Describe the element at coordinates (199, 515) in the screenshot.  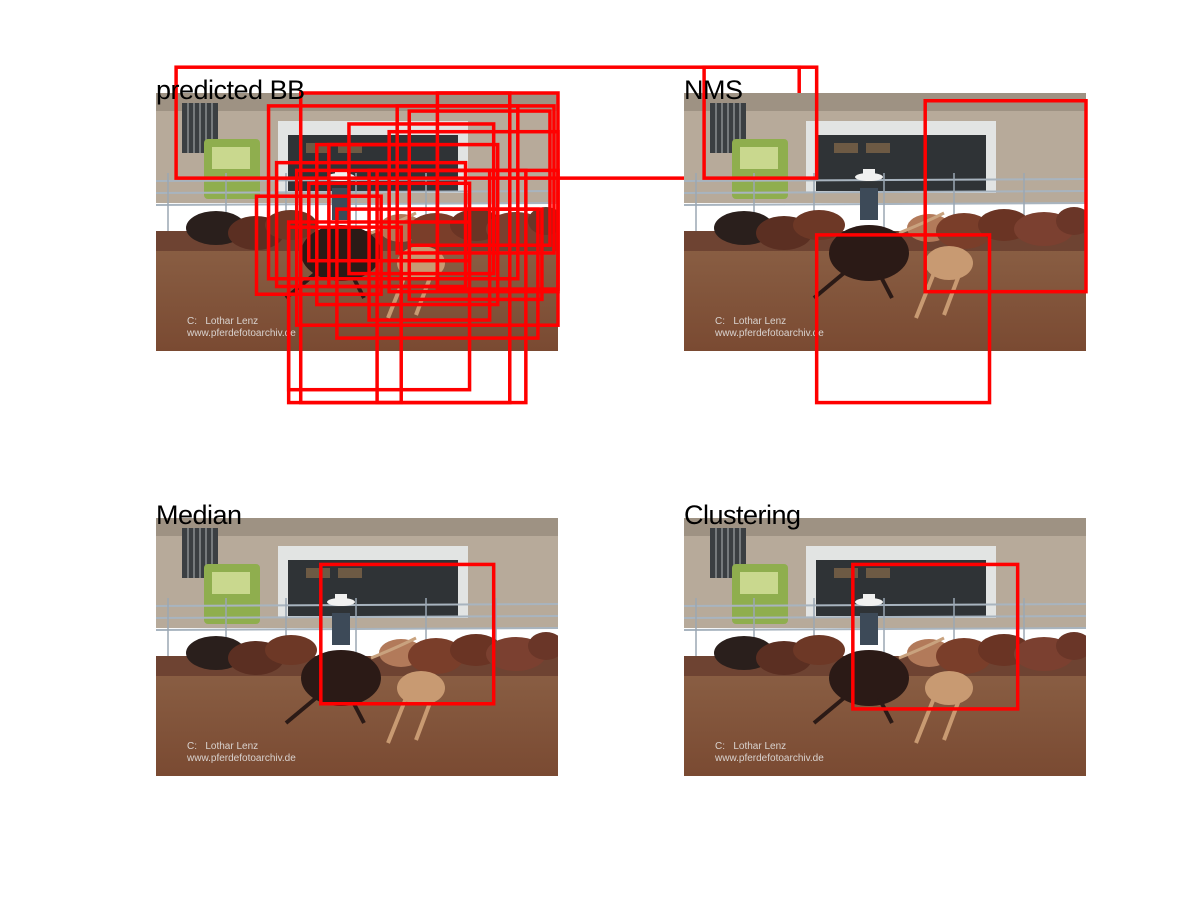
I see `panel-title: Median` at that location.